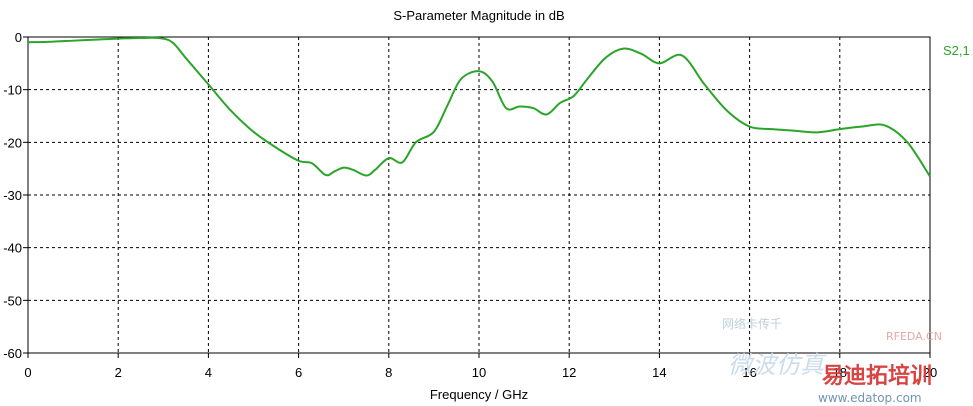 Image resolution: width=973 pixels, height=406 pixels. What do you see at coordinates (479, 372) in the screenshot?
I see `x-tick-label: 10` at bounding box center [479, 372].